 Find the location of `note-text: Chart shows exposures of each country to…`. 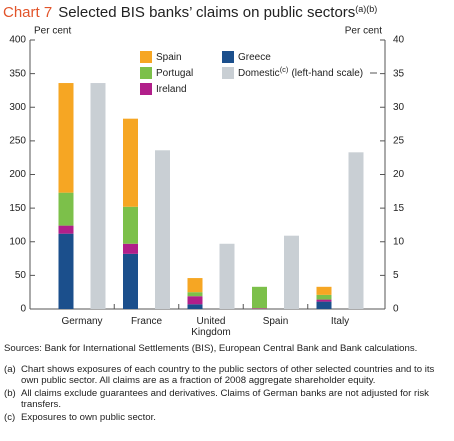

note-text: Chart shows exposures of each country to… is located at coordinates (228, 375).